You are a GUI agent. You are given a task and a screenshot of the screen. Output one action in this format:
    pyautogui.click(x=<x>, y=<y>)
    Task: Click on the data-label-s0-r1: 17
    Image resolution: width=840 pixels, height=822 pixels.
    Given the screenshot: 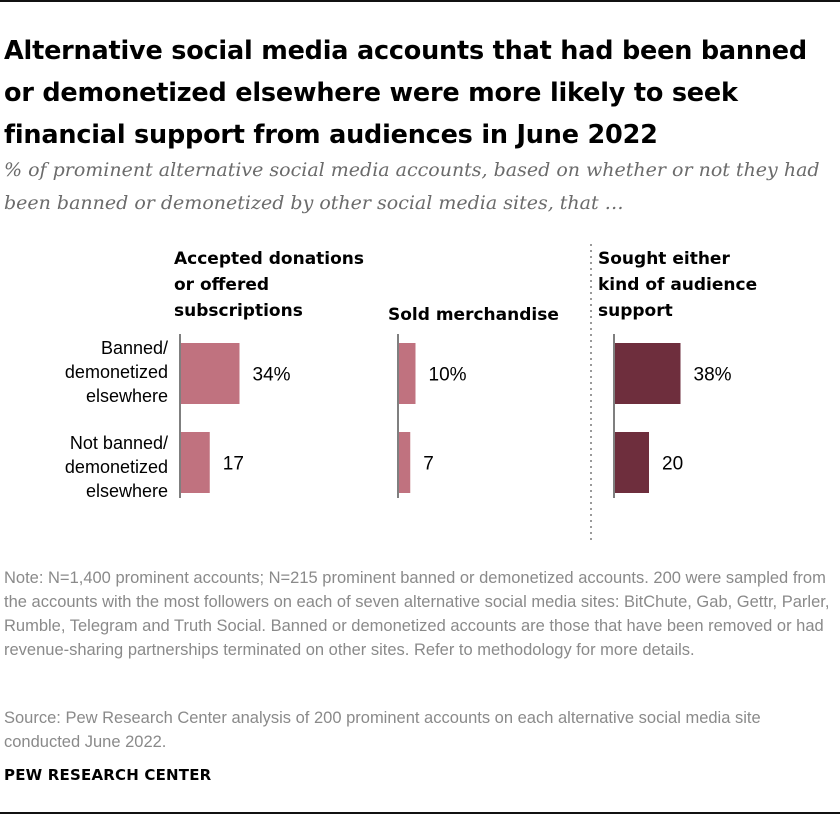 What is the action you would take?
    pyautogui.click(x=233, y=464)
    